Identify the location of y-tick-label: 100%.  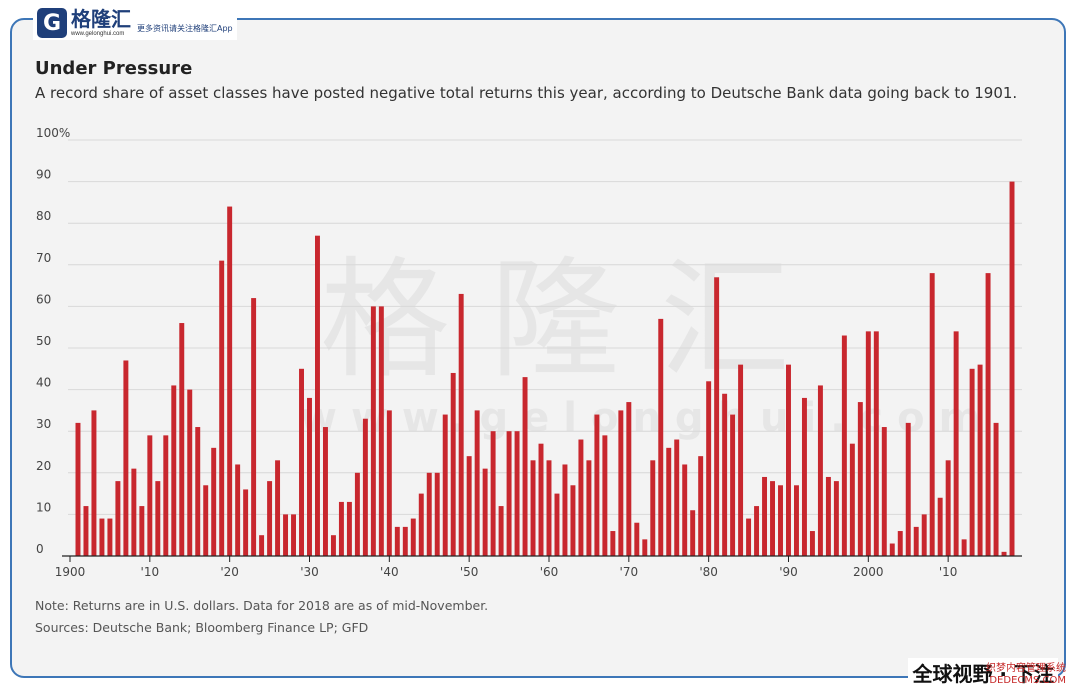
(53, 133).